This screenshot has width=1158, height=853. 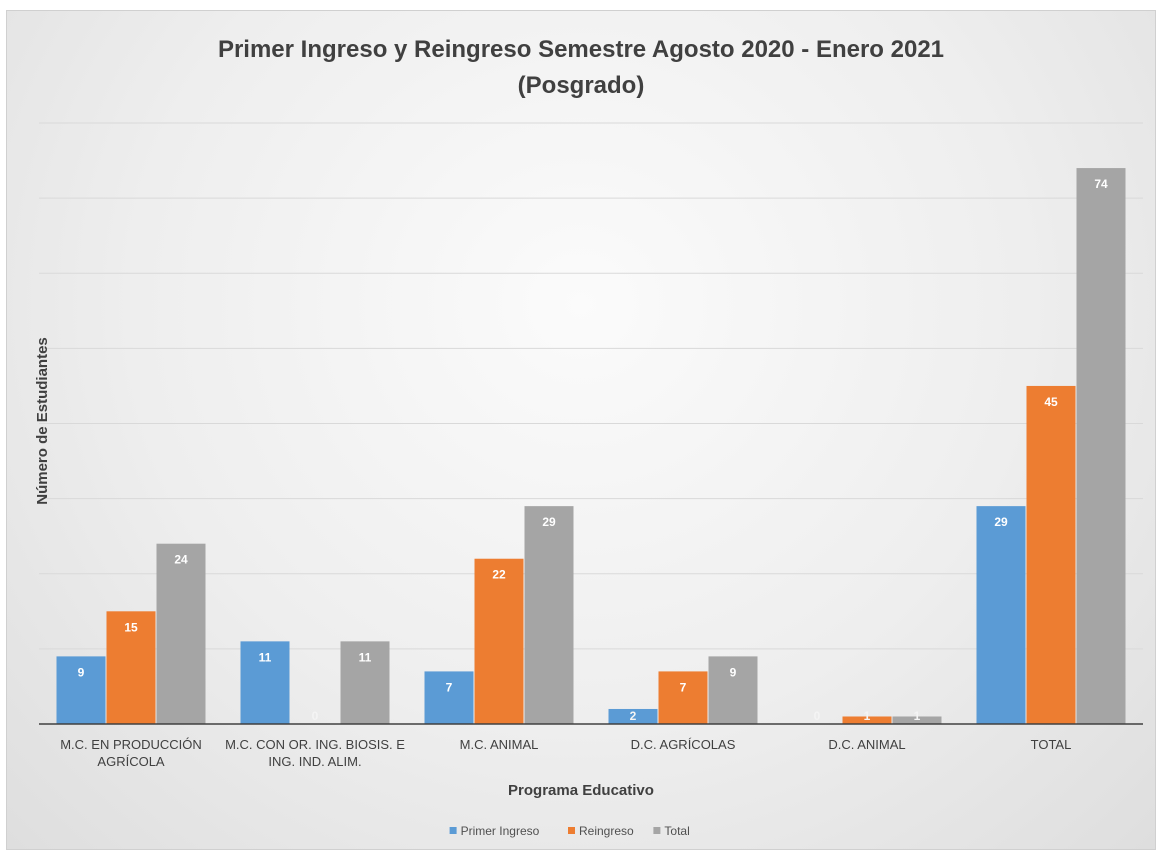 I want to click on x-tick-label: M.C. EN PRODUCCIÓN AGRÍCOLA, so click(x=131, y=753).